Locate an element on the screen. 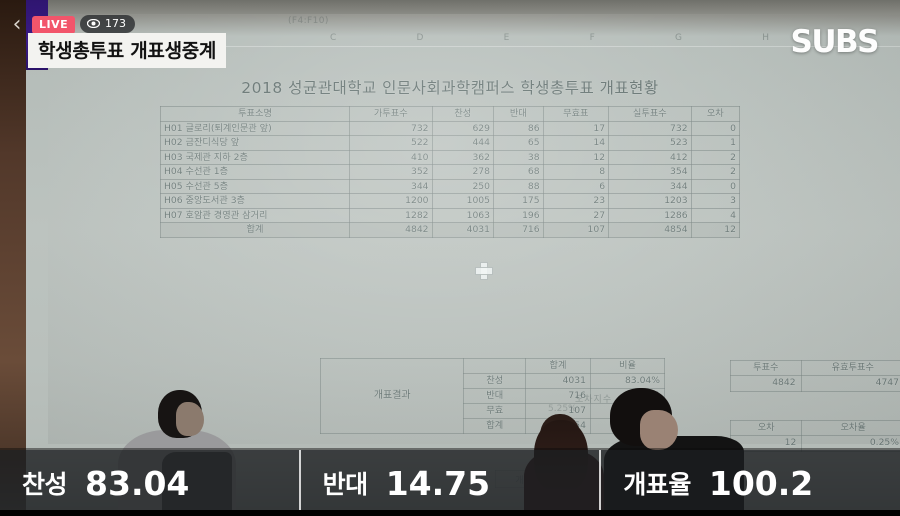 The image size is (900, 516). ceiling-shadow is located at coordinates (450, 7).